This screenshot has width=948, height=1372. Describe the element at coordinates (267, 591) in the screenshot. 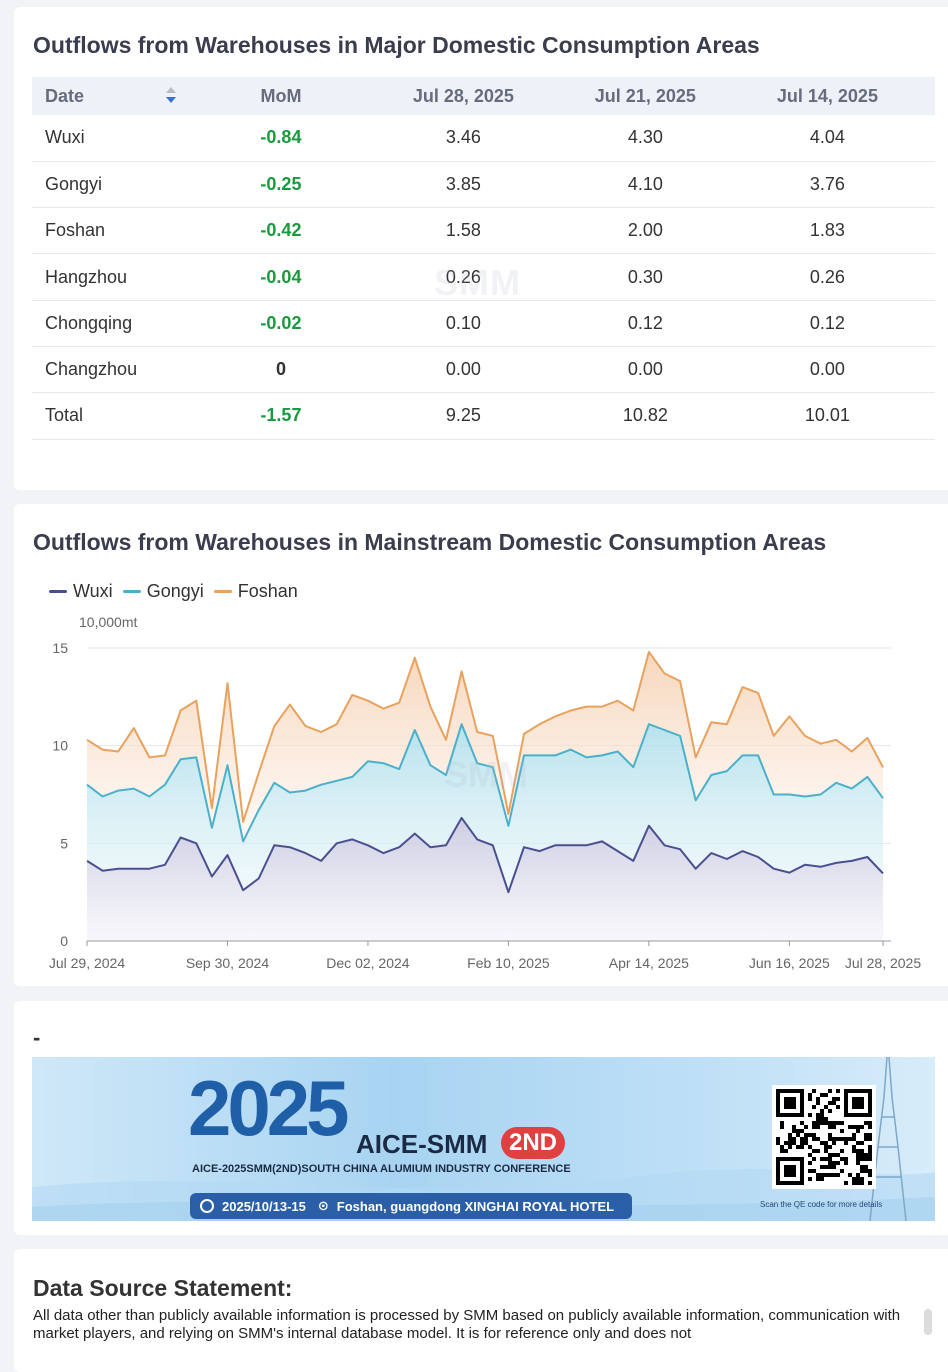

I see `legend-label: Foshan` at that location.